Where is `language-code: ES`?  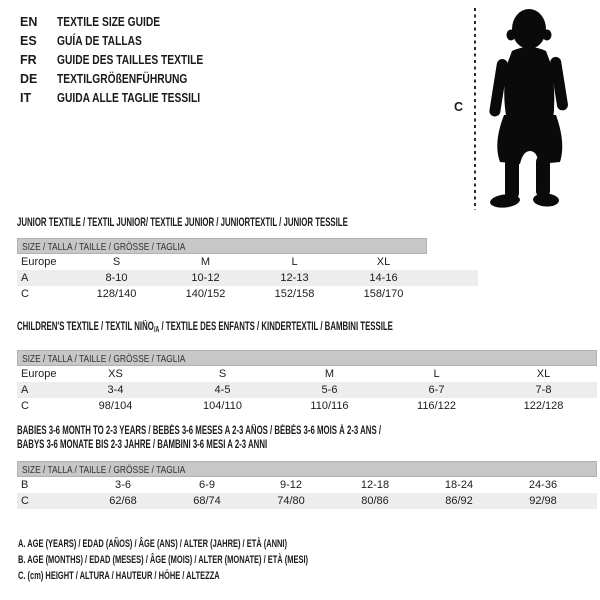 language-code: ES is located at coordinates (28, 41).